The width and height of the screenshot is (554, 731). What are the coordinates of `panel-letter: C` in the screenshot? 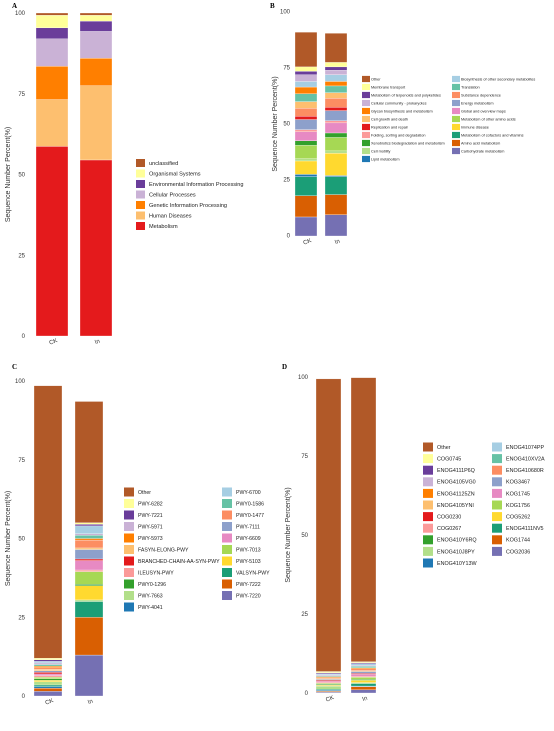 It's located at (14, 367).